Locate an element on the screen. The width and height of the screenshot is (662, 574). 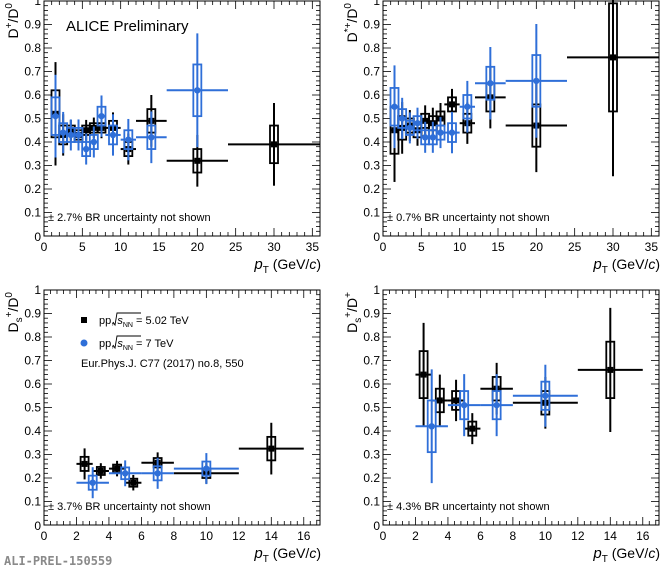
x-tick-label: 12 is located at coordinates (239, 536).